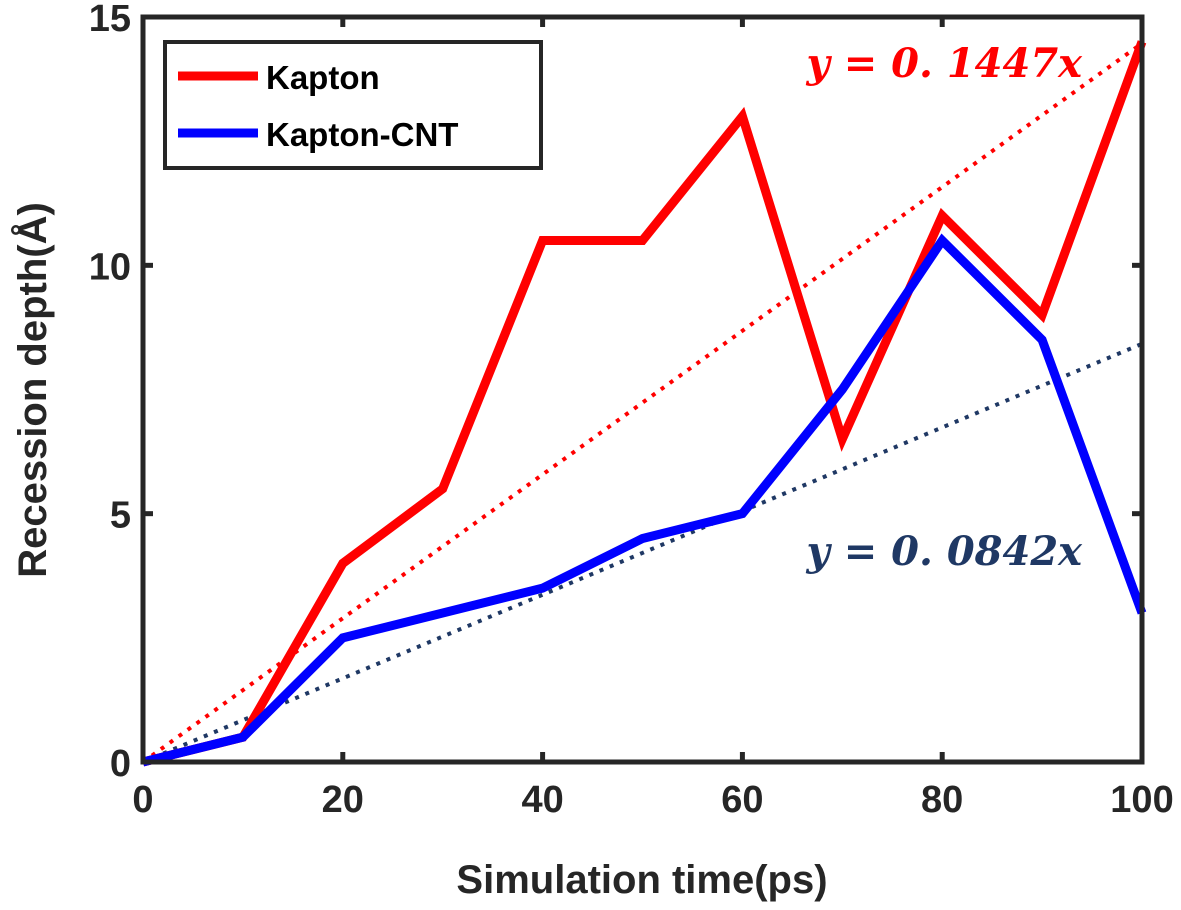 The height and width of the screenshot is (910, 1181). What do you see at coordinates (32, 390) in the screenshot?
I see `y-axis-label: Recession depth(Å)` at bounding box center [32, 390].